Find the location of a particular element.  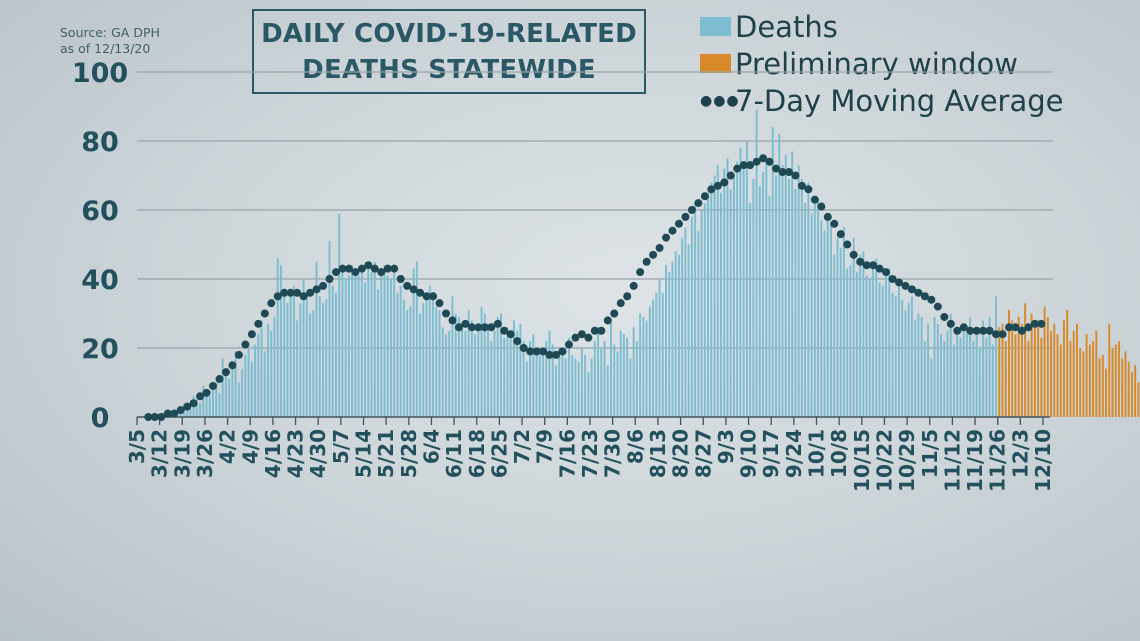

x-tick-label: 12/10 is located at coordinates (1043, 460).